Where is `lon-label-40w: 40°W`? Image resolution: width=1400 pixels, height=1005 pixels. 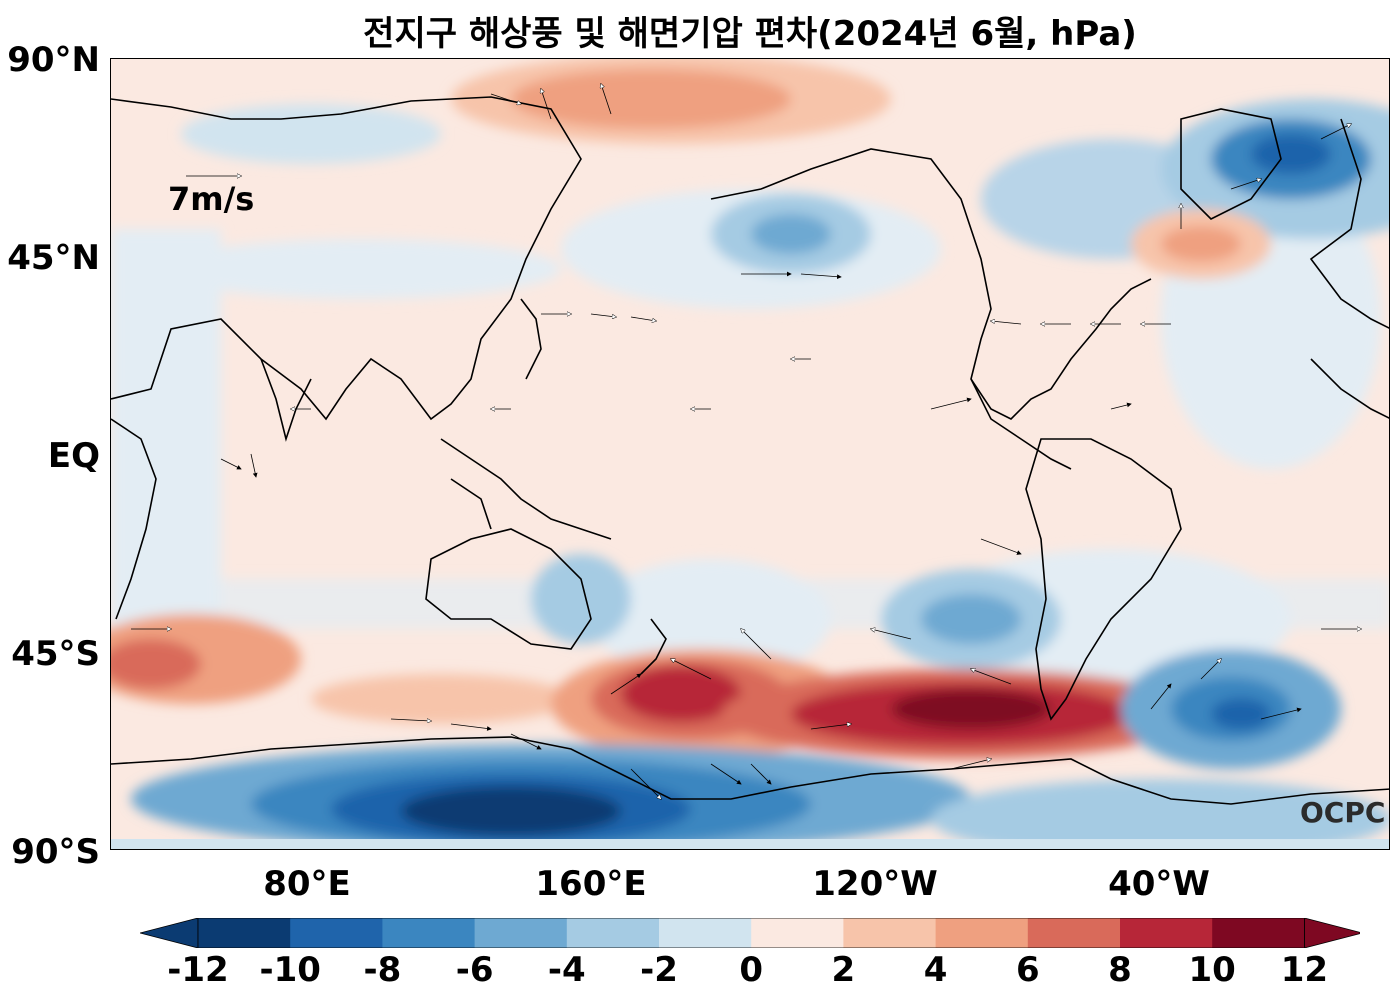 lon-label-40w: 40°W is located at coordinates (1159, 884).